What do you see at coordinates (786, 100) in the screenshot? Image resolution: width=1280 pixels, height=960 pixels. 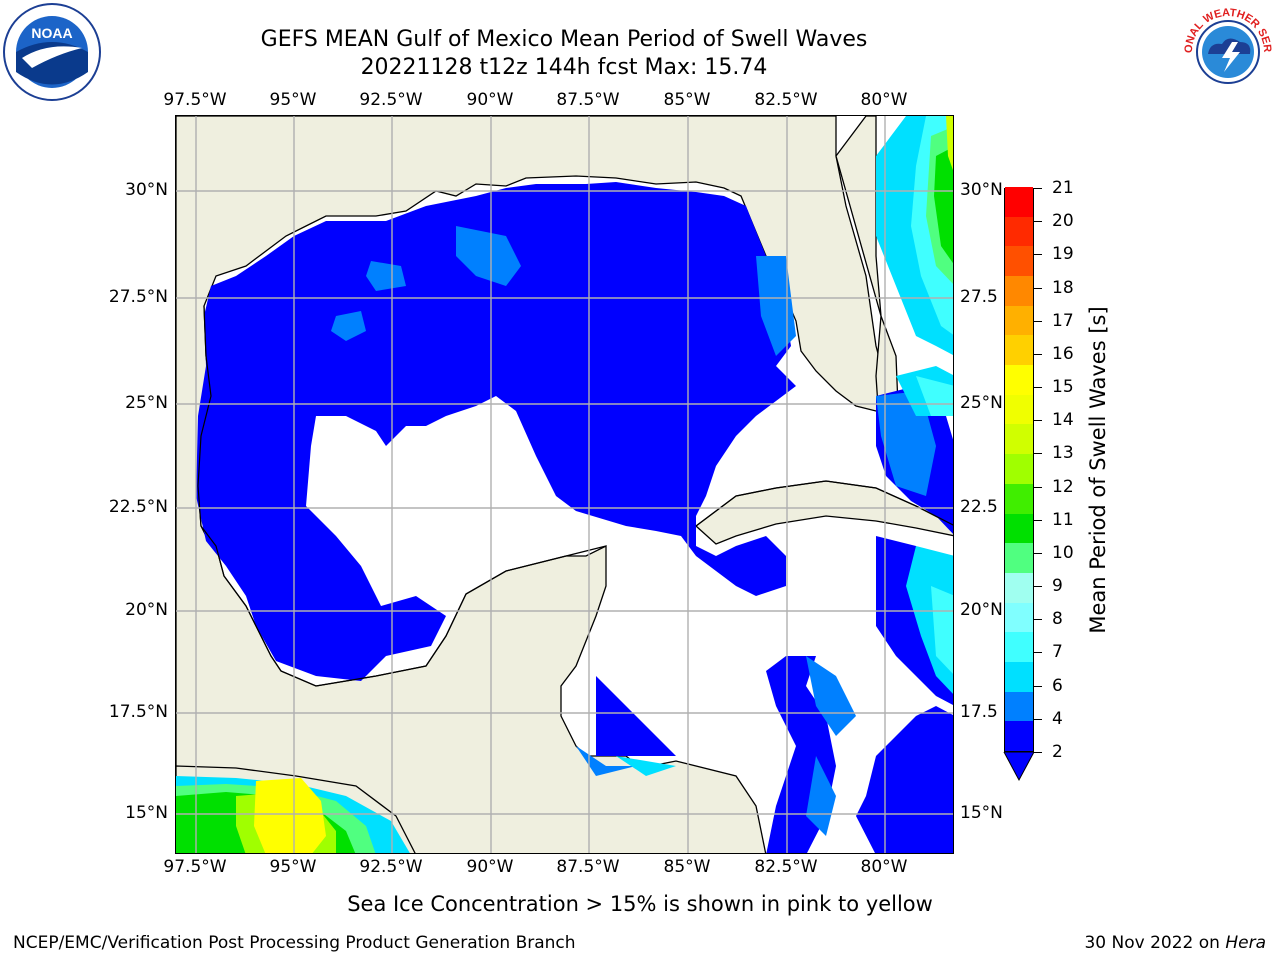 I see `lon-tick-top: 82.5°W` at bounding box center [786, 100].